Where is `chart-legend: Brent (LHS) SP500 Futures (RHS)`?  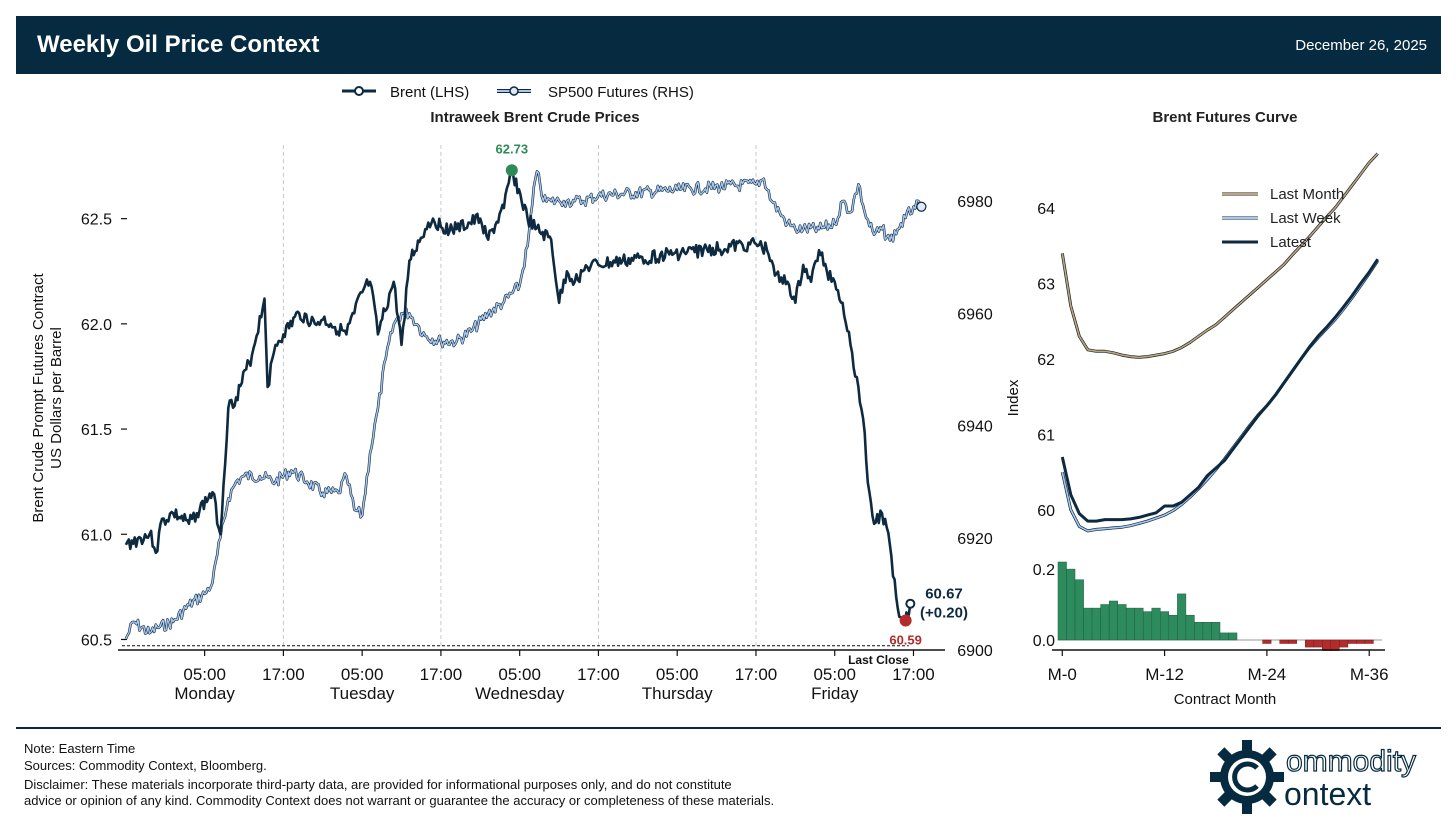 chart-legend: Brent (LHS) SP500 Futures (RHS) is located at coordinates (518, 92).